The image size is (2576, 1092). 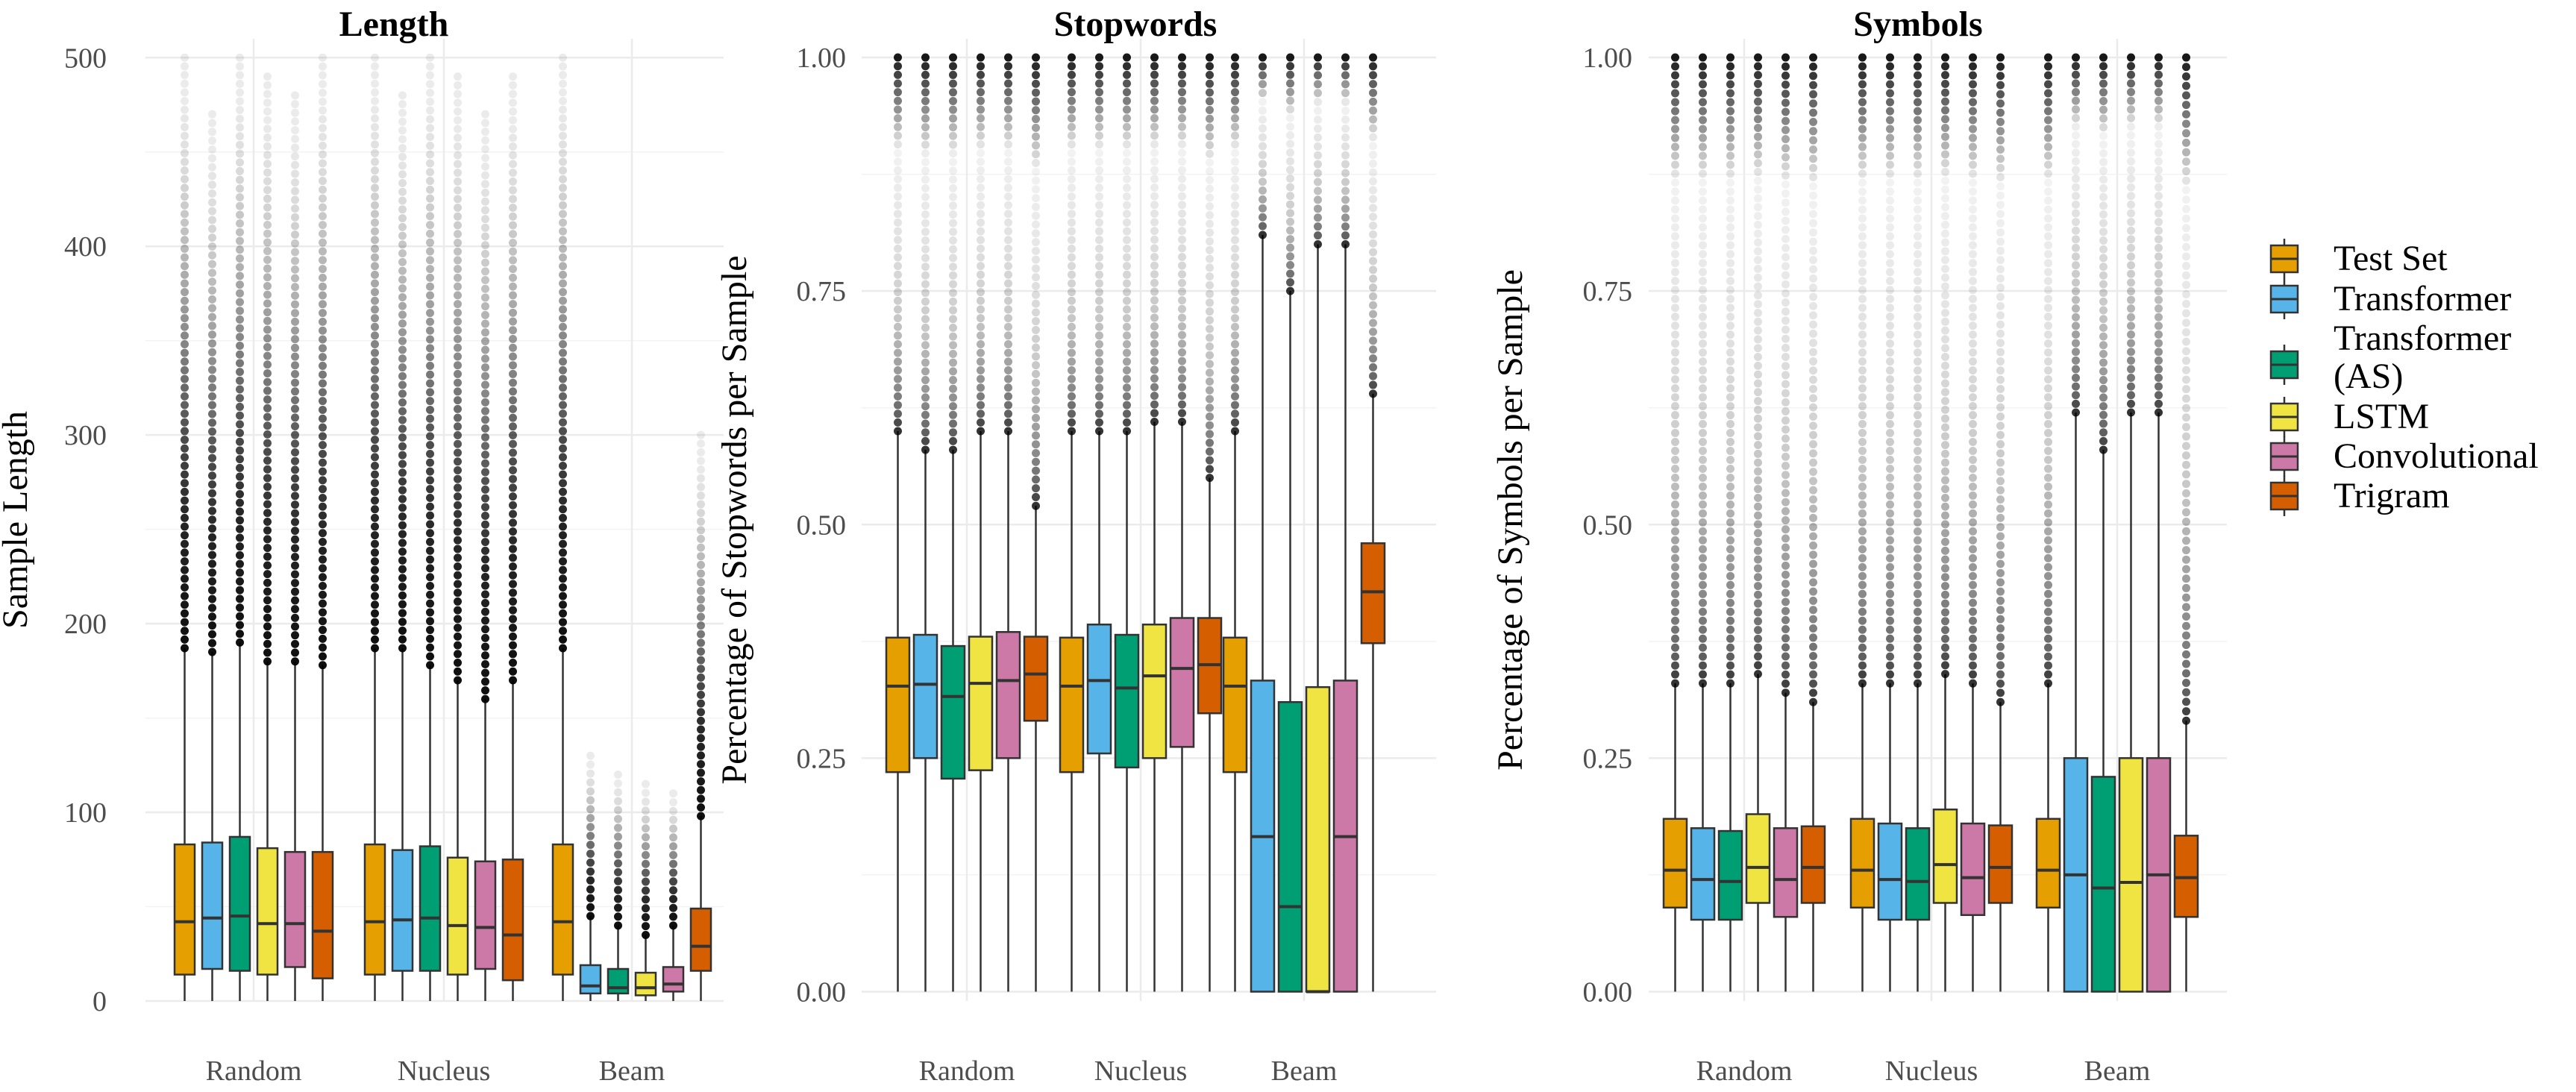 I want to click on box-test-set-random, so click(x=898, y=522).